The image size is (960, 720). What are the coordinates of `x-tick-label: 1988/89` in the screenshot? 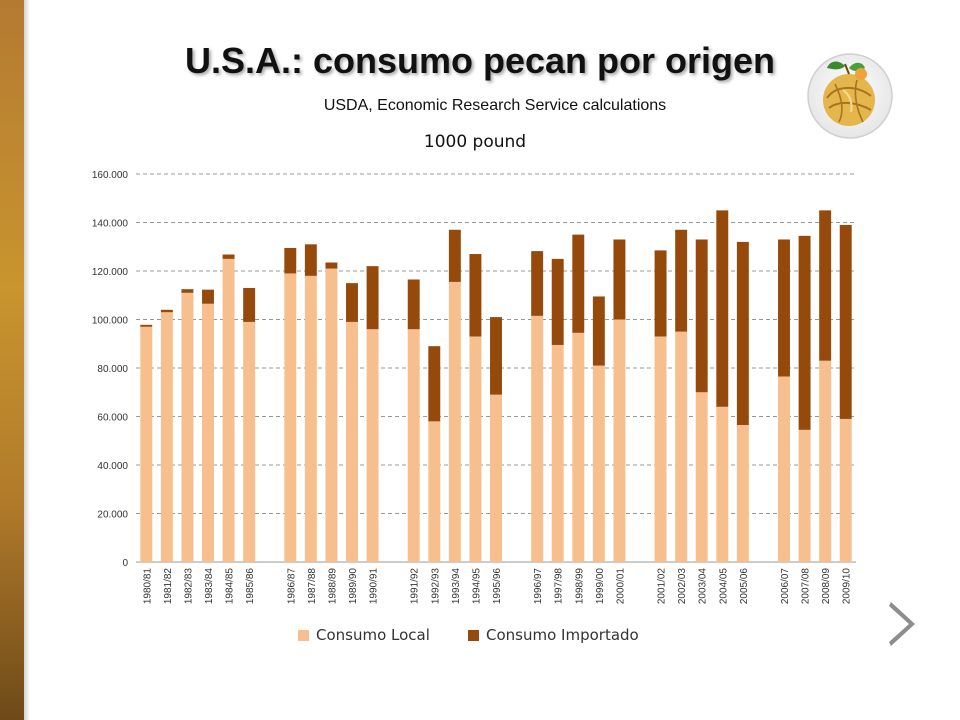 It's located at (332, 586).